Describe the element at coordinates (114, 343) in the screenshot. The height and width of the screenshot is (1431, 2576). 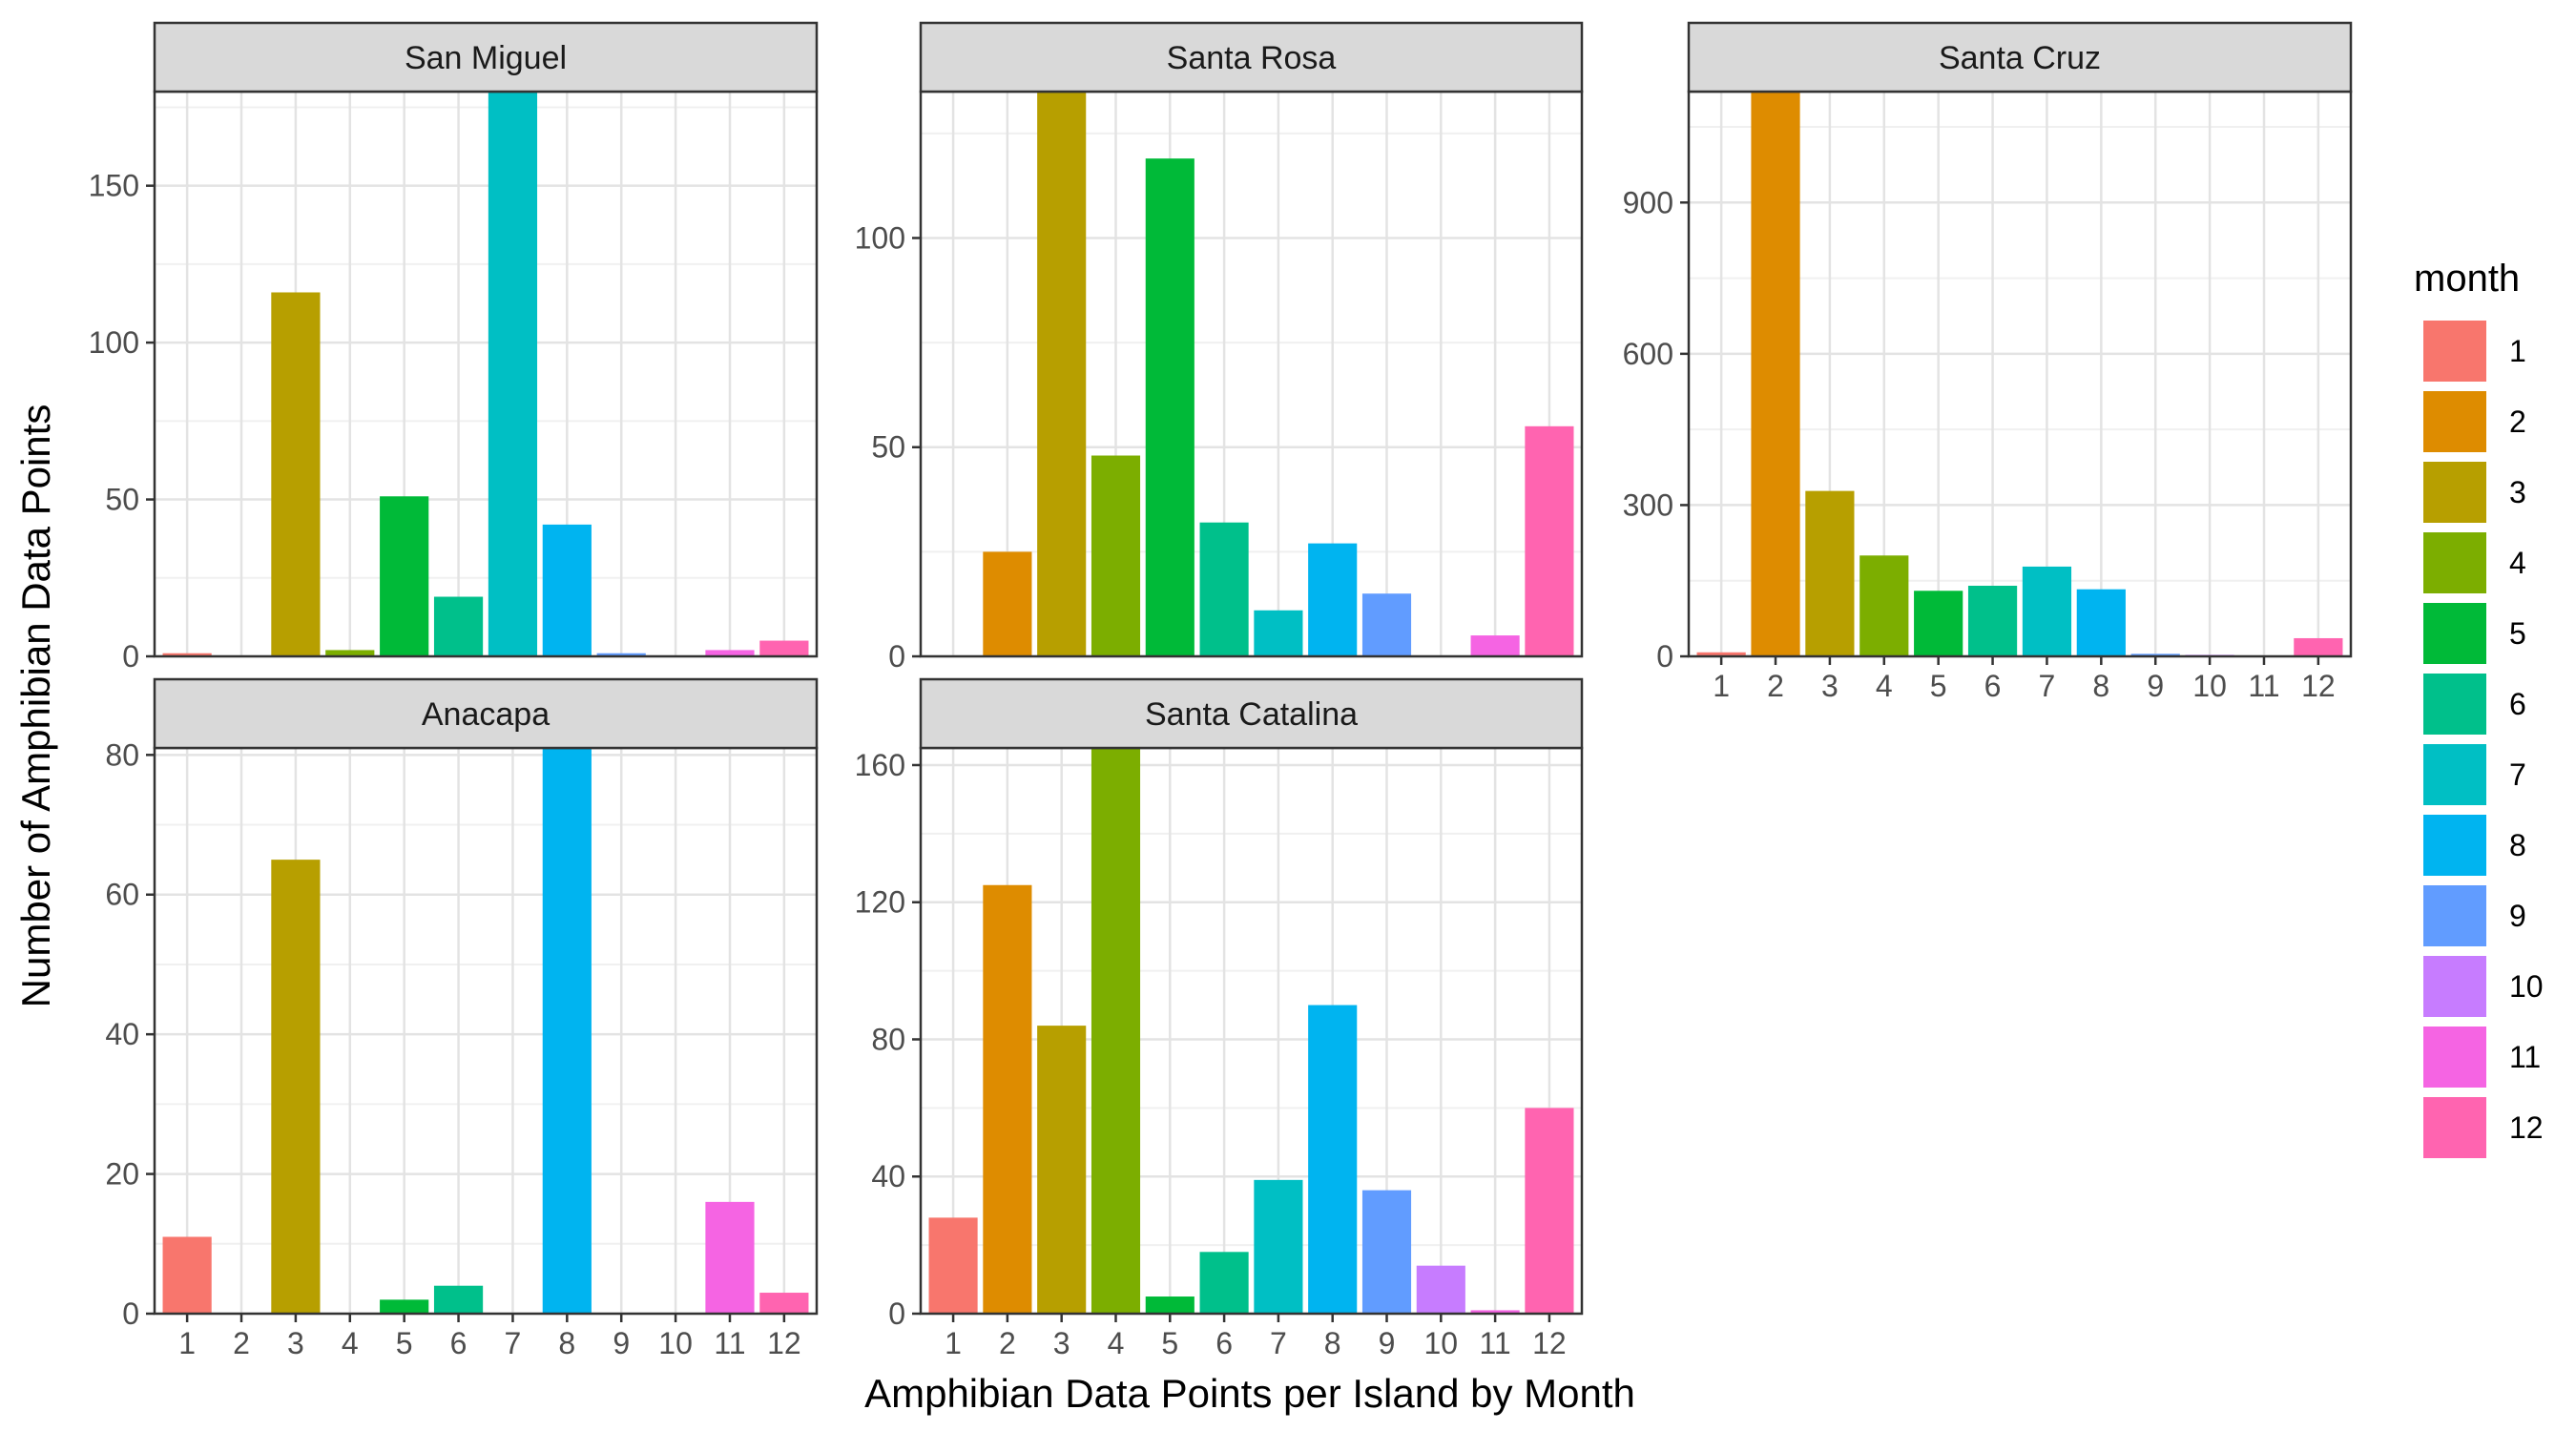
I see `y-tick-label: 100` at that location.